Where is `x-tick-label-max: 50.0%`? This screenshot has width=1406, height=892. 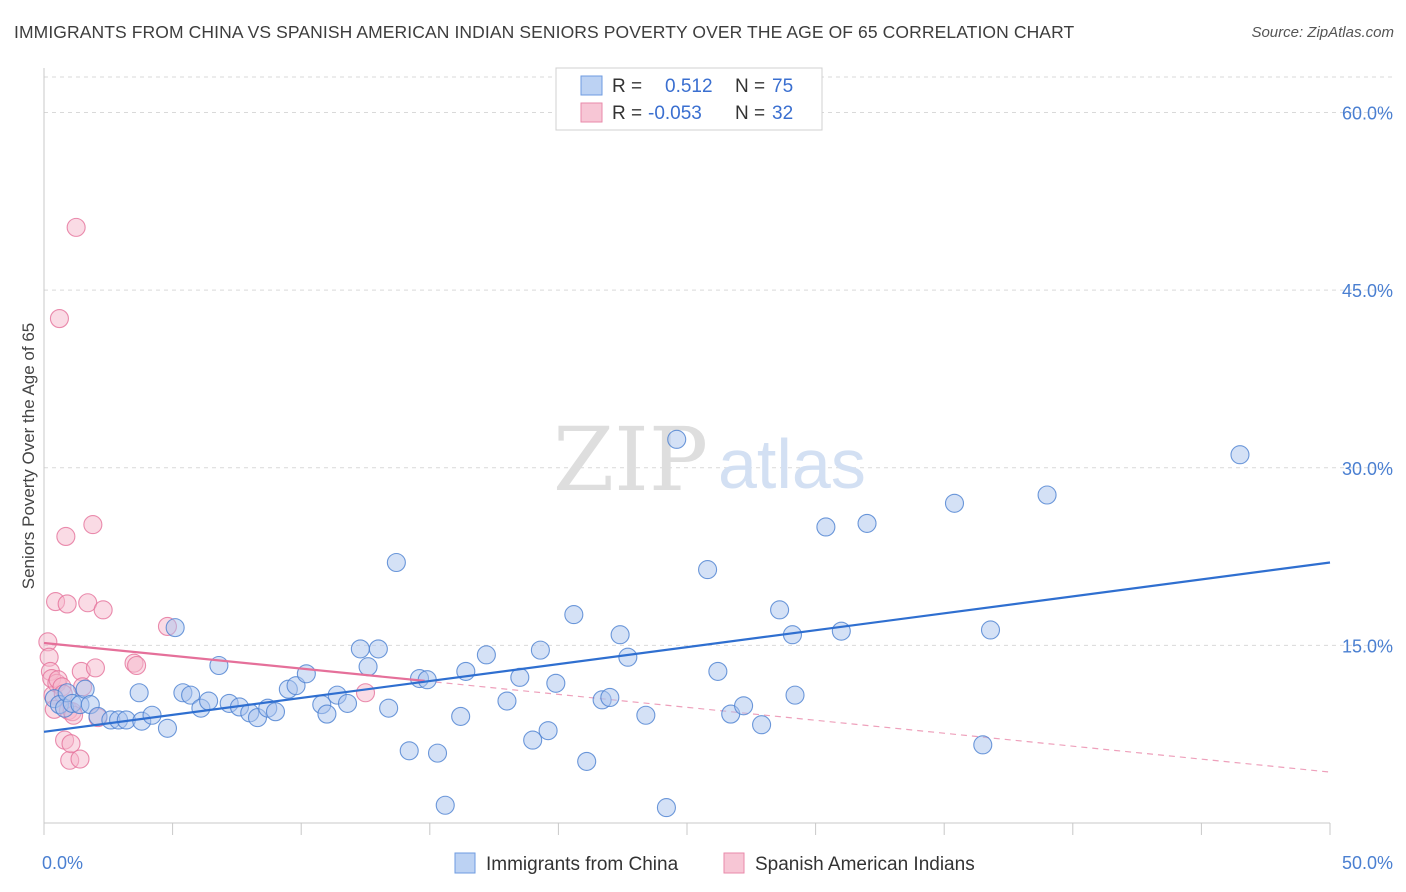
x-tick-label-max: 50.0% is located at coordinates (1367, 863).